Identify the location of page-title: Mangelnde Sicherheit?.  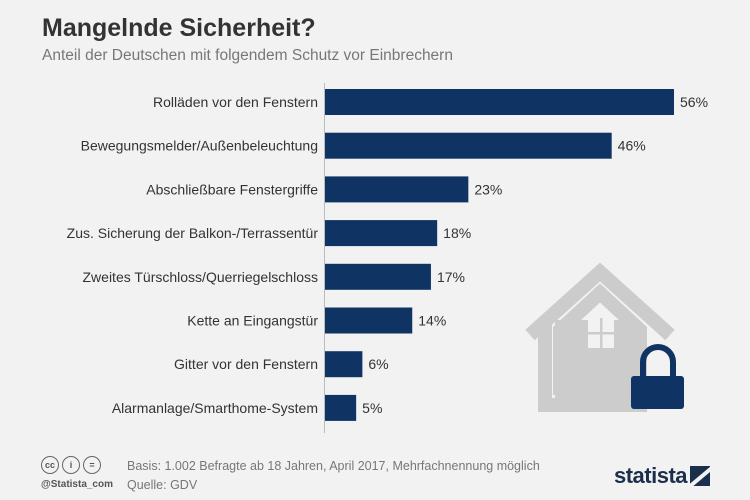
(179, 28).